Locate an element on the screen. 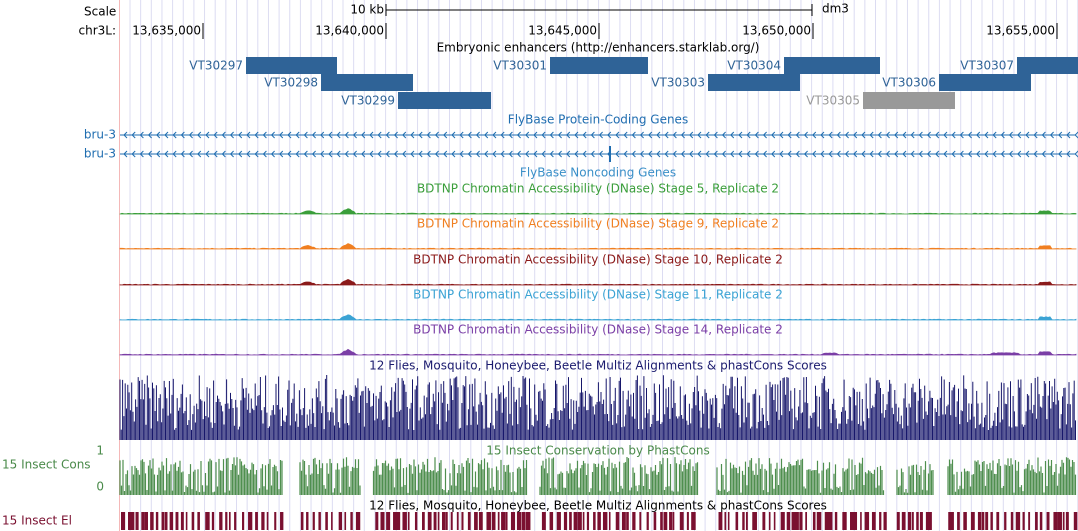  enhancer-label: VT30305 is located at coordinates (833, 101).